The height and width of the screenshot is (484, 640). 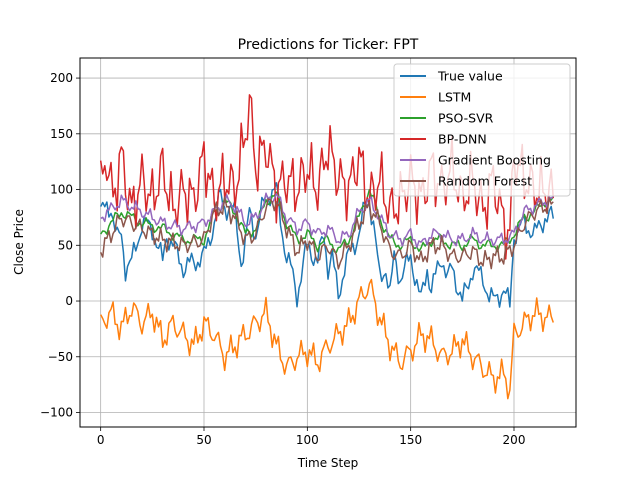 I want to click on y-tick-label: 100, so click(x=61, y=190).